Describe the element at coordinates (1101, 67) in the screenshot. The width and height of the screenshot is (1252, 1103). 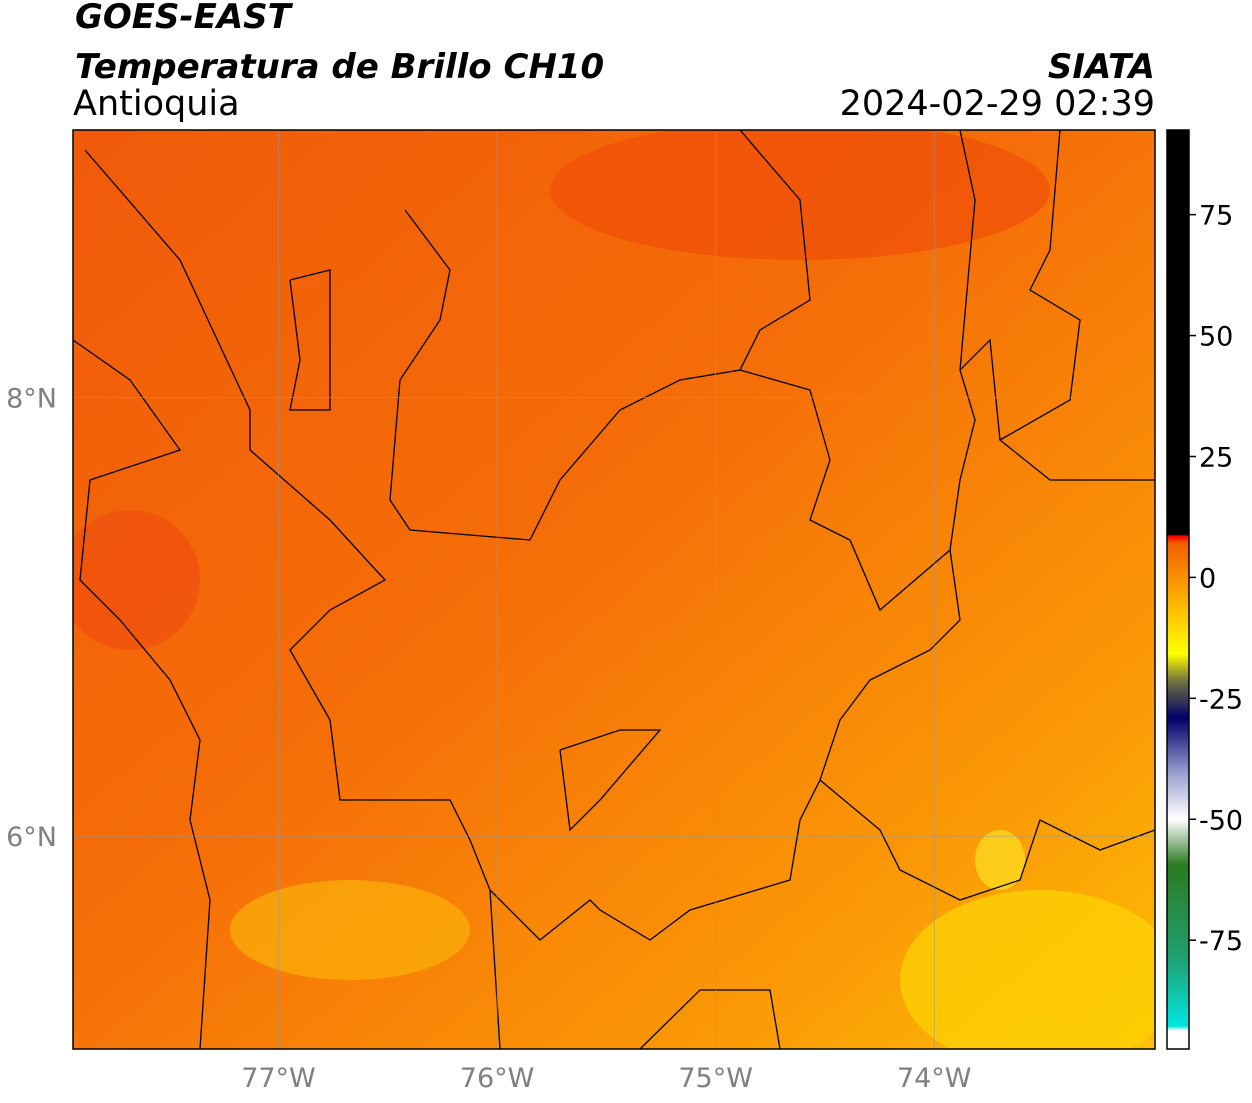
I see `source: SIATA` at that location.